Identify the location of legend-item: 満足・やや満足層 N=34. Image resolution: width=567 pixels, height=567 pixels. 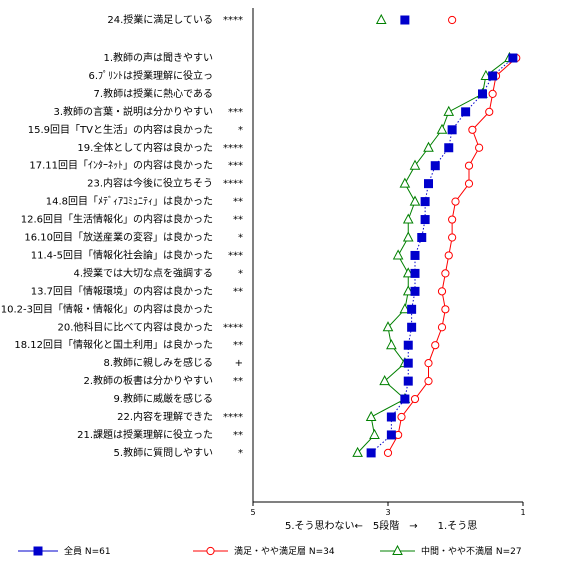
(264, 551).